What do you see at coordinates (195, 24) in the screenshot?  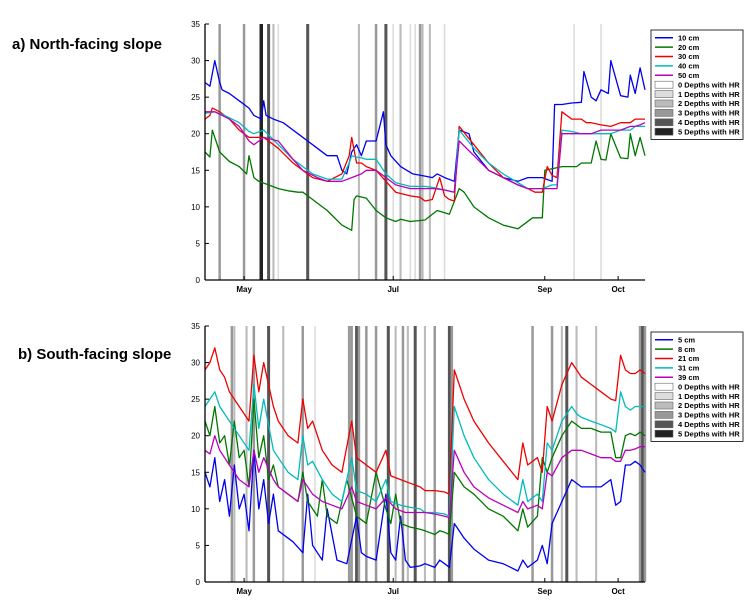 I see `y-tick-label: 35` at bounding box center [195, 24].